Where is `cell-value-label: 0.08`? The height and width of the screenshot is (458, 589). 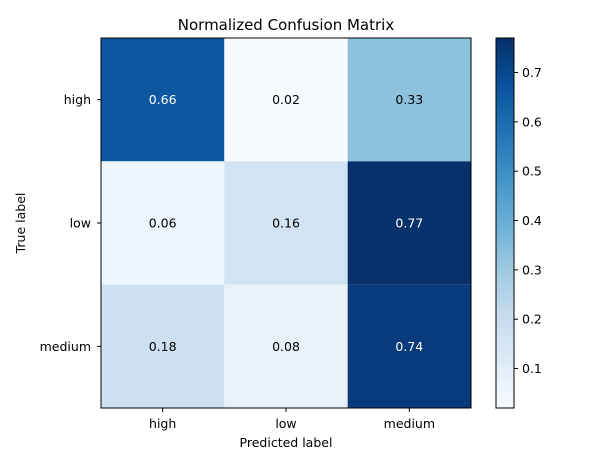 cell-value-label: 0.08 is located at coordinates (286, 346).